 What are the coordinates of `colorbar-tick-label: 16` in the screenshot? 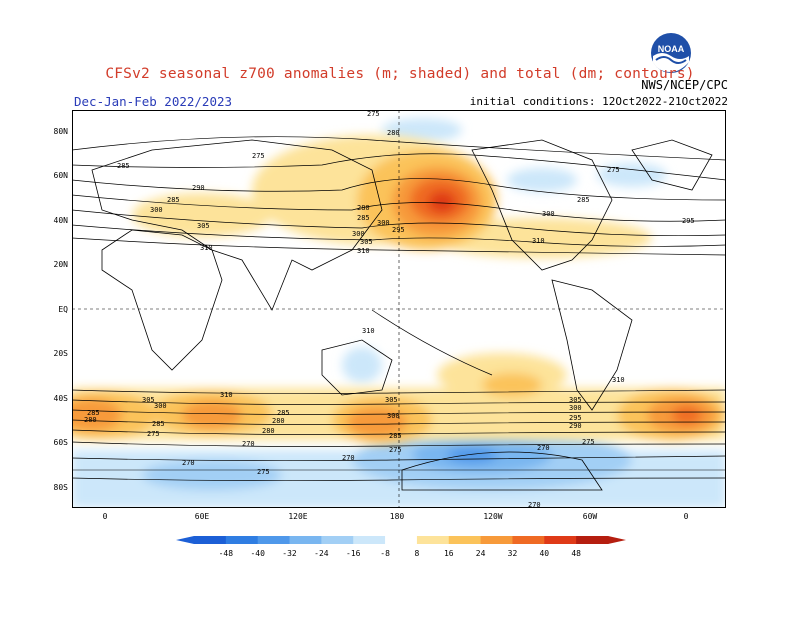 It's located at (449, 553).